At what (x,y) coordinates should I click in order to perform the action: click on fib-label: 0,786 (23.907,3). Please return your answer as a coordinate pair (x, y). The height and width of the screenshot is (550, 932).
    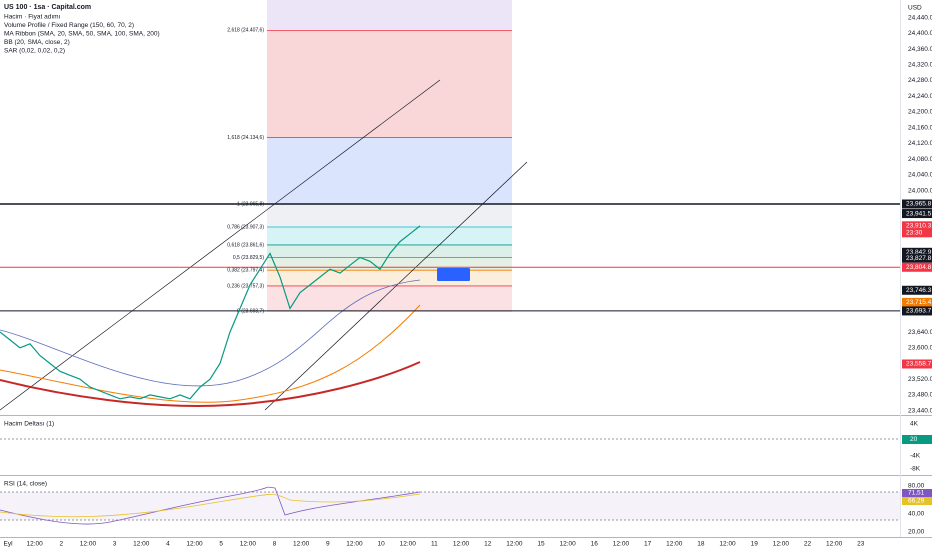
    Looking at the image, I should click on (245, 227).